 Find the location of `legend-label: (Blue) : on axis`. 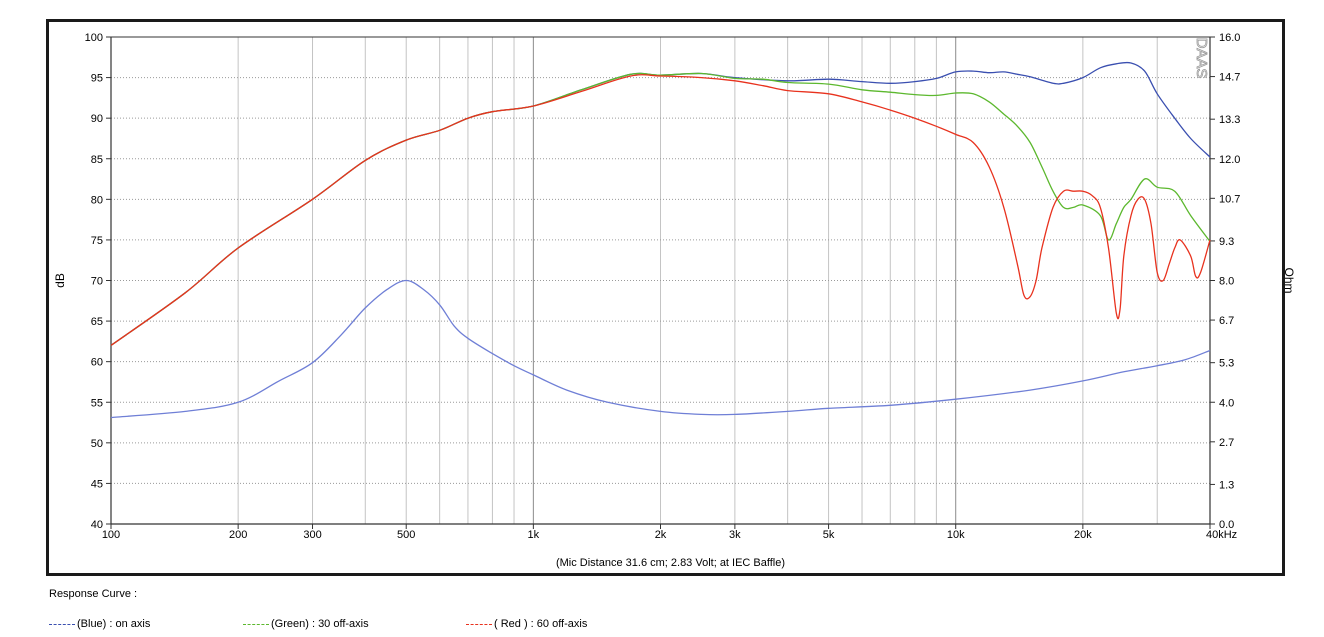

legend-label: (Blue) : on axis is located at coordinates (114, 624).